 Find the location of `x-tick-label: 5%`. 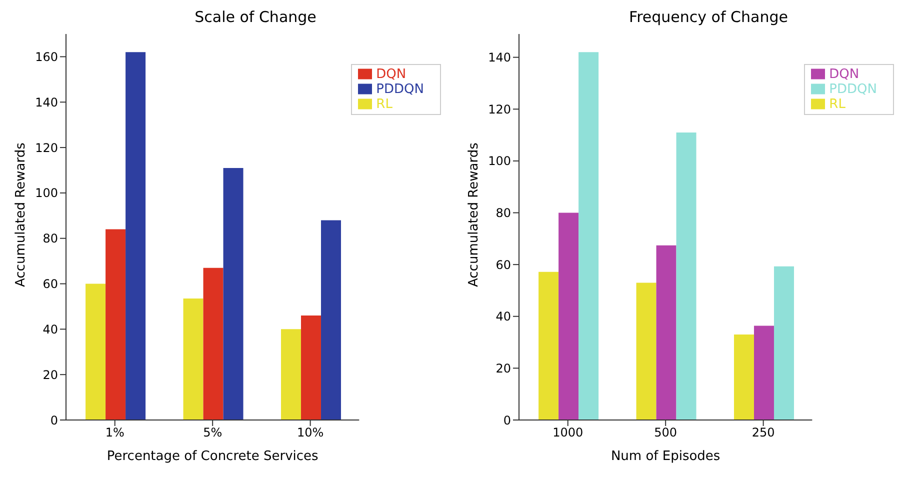

x-tick-label: 5% is located at coordinates (212, 433).